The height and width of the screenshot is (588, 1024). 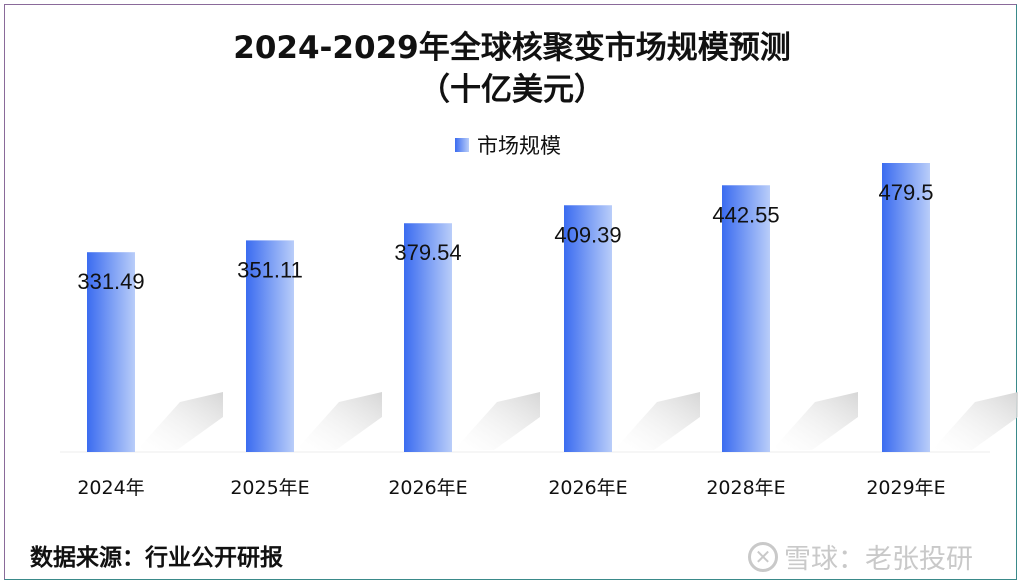 What do you see at coordinates (587, 234) in the screenshot?
I see `data-label: 409.39` at bounding box center [587, 234].